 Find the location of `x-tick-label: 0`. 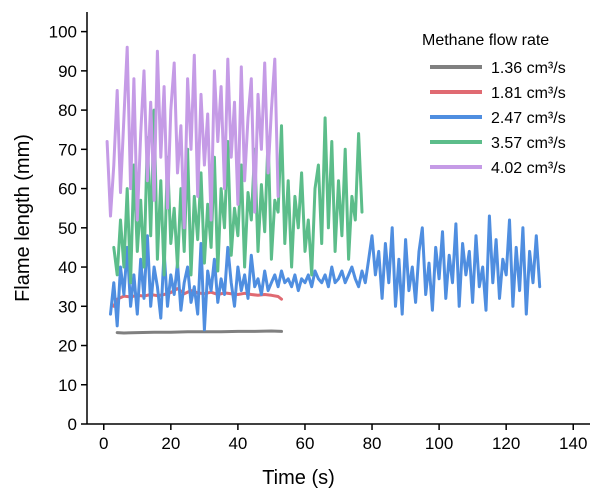

x-tick-label: 0 is located at coordinates (103, 443).